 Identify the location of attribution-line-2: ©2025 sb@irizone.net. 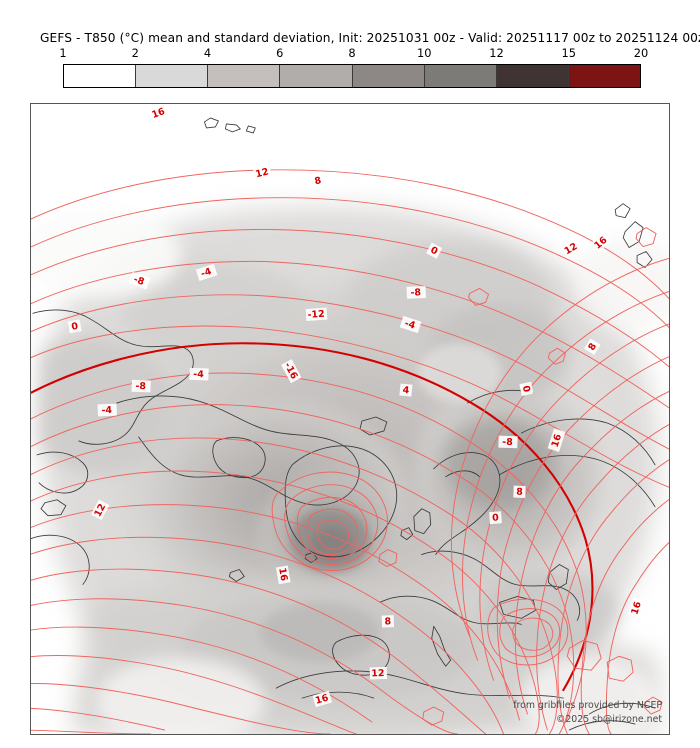
(609, 719).